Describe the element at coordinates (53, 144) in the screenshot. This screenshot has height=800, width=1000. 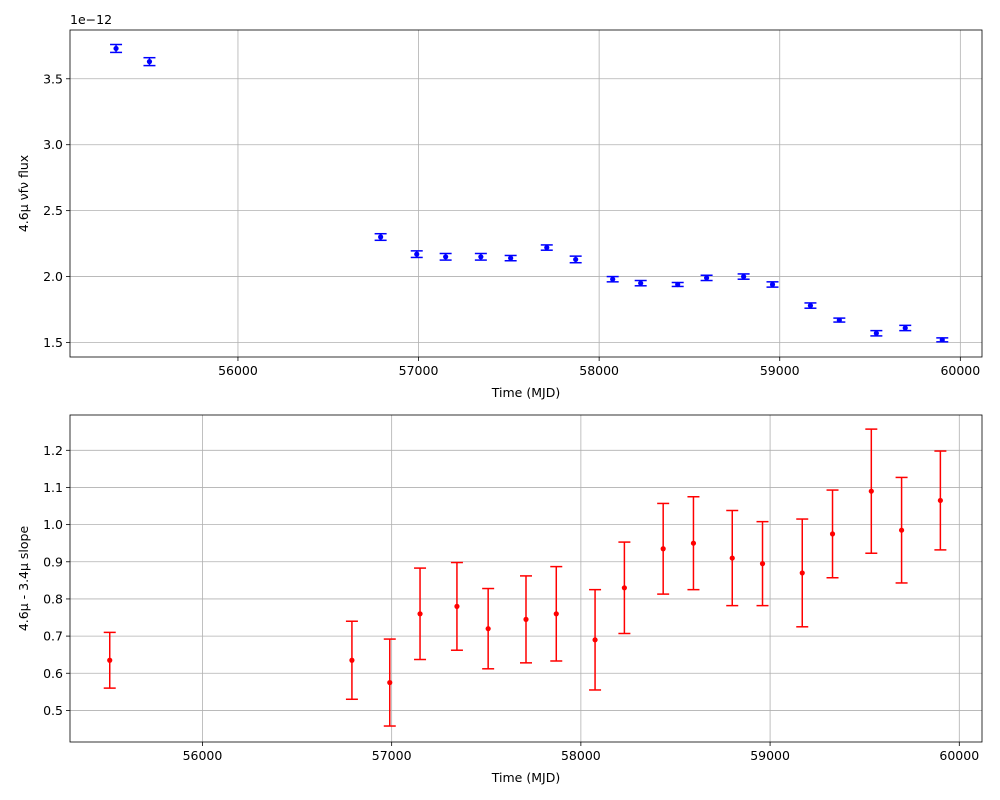
I see `y-tick-label: 3.0` at that location.